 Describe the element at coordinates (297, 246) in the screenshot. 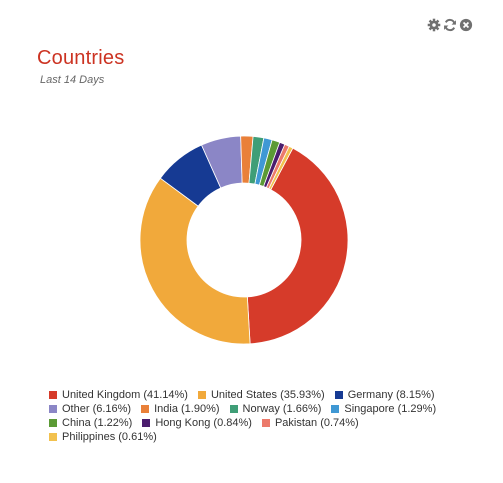

I see `donut-slice-united-kingdom` at that location.